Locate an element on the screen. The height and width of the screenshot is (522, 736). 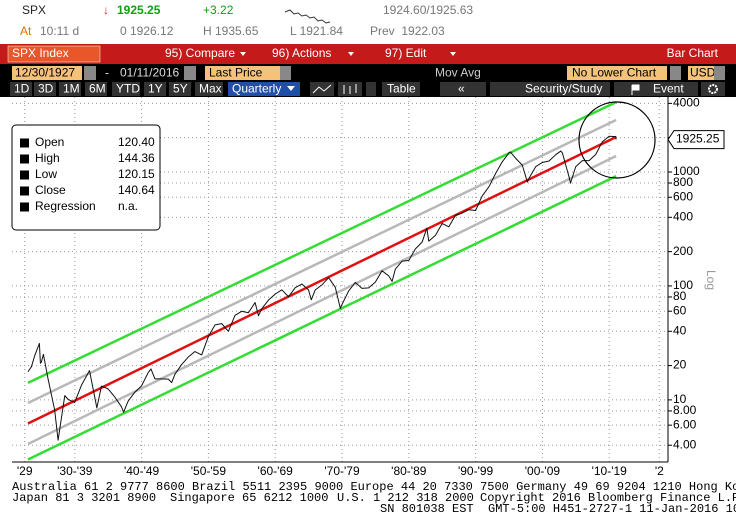
y-tick-label: 10 is located at coordinates (680, 399).